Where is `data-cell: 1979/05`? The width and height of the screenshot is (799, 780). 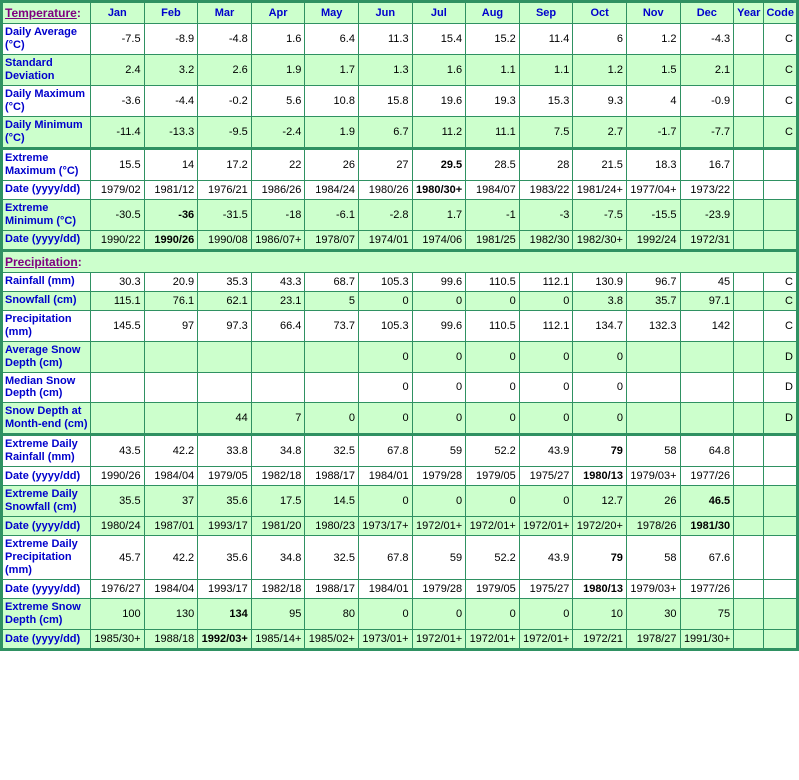 data-cell: 1979/05 is located at coordinates (224, 476).